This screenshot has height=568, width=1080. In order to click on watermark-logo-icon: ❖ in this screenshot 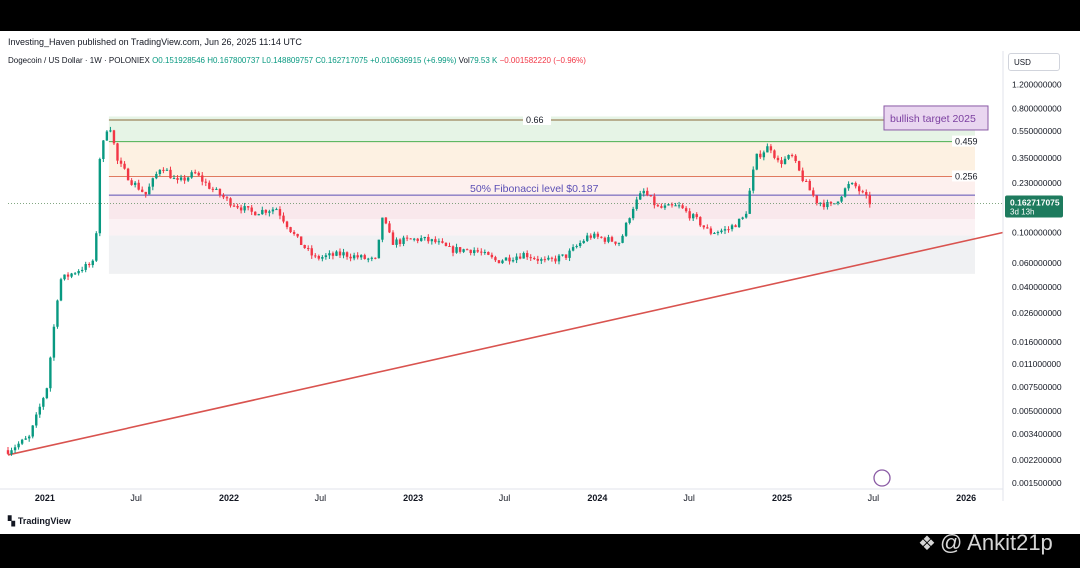, I will do `click(927, 544)`.